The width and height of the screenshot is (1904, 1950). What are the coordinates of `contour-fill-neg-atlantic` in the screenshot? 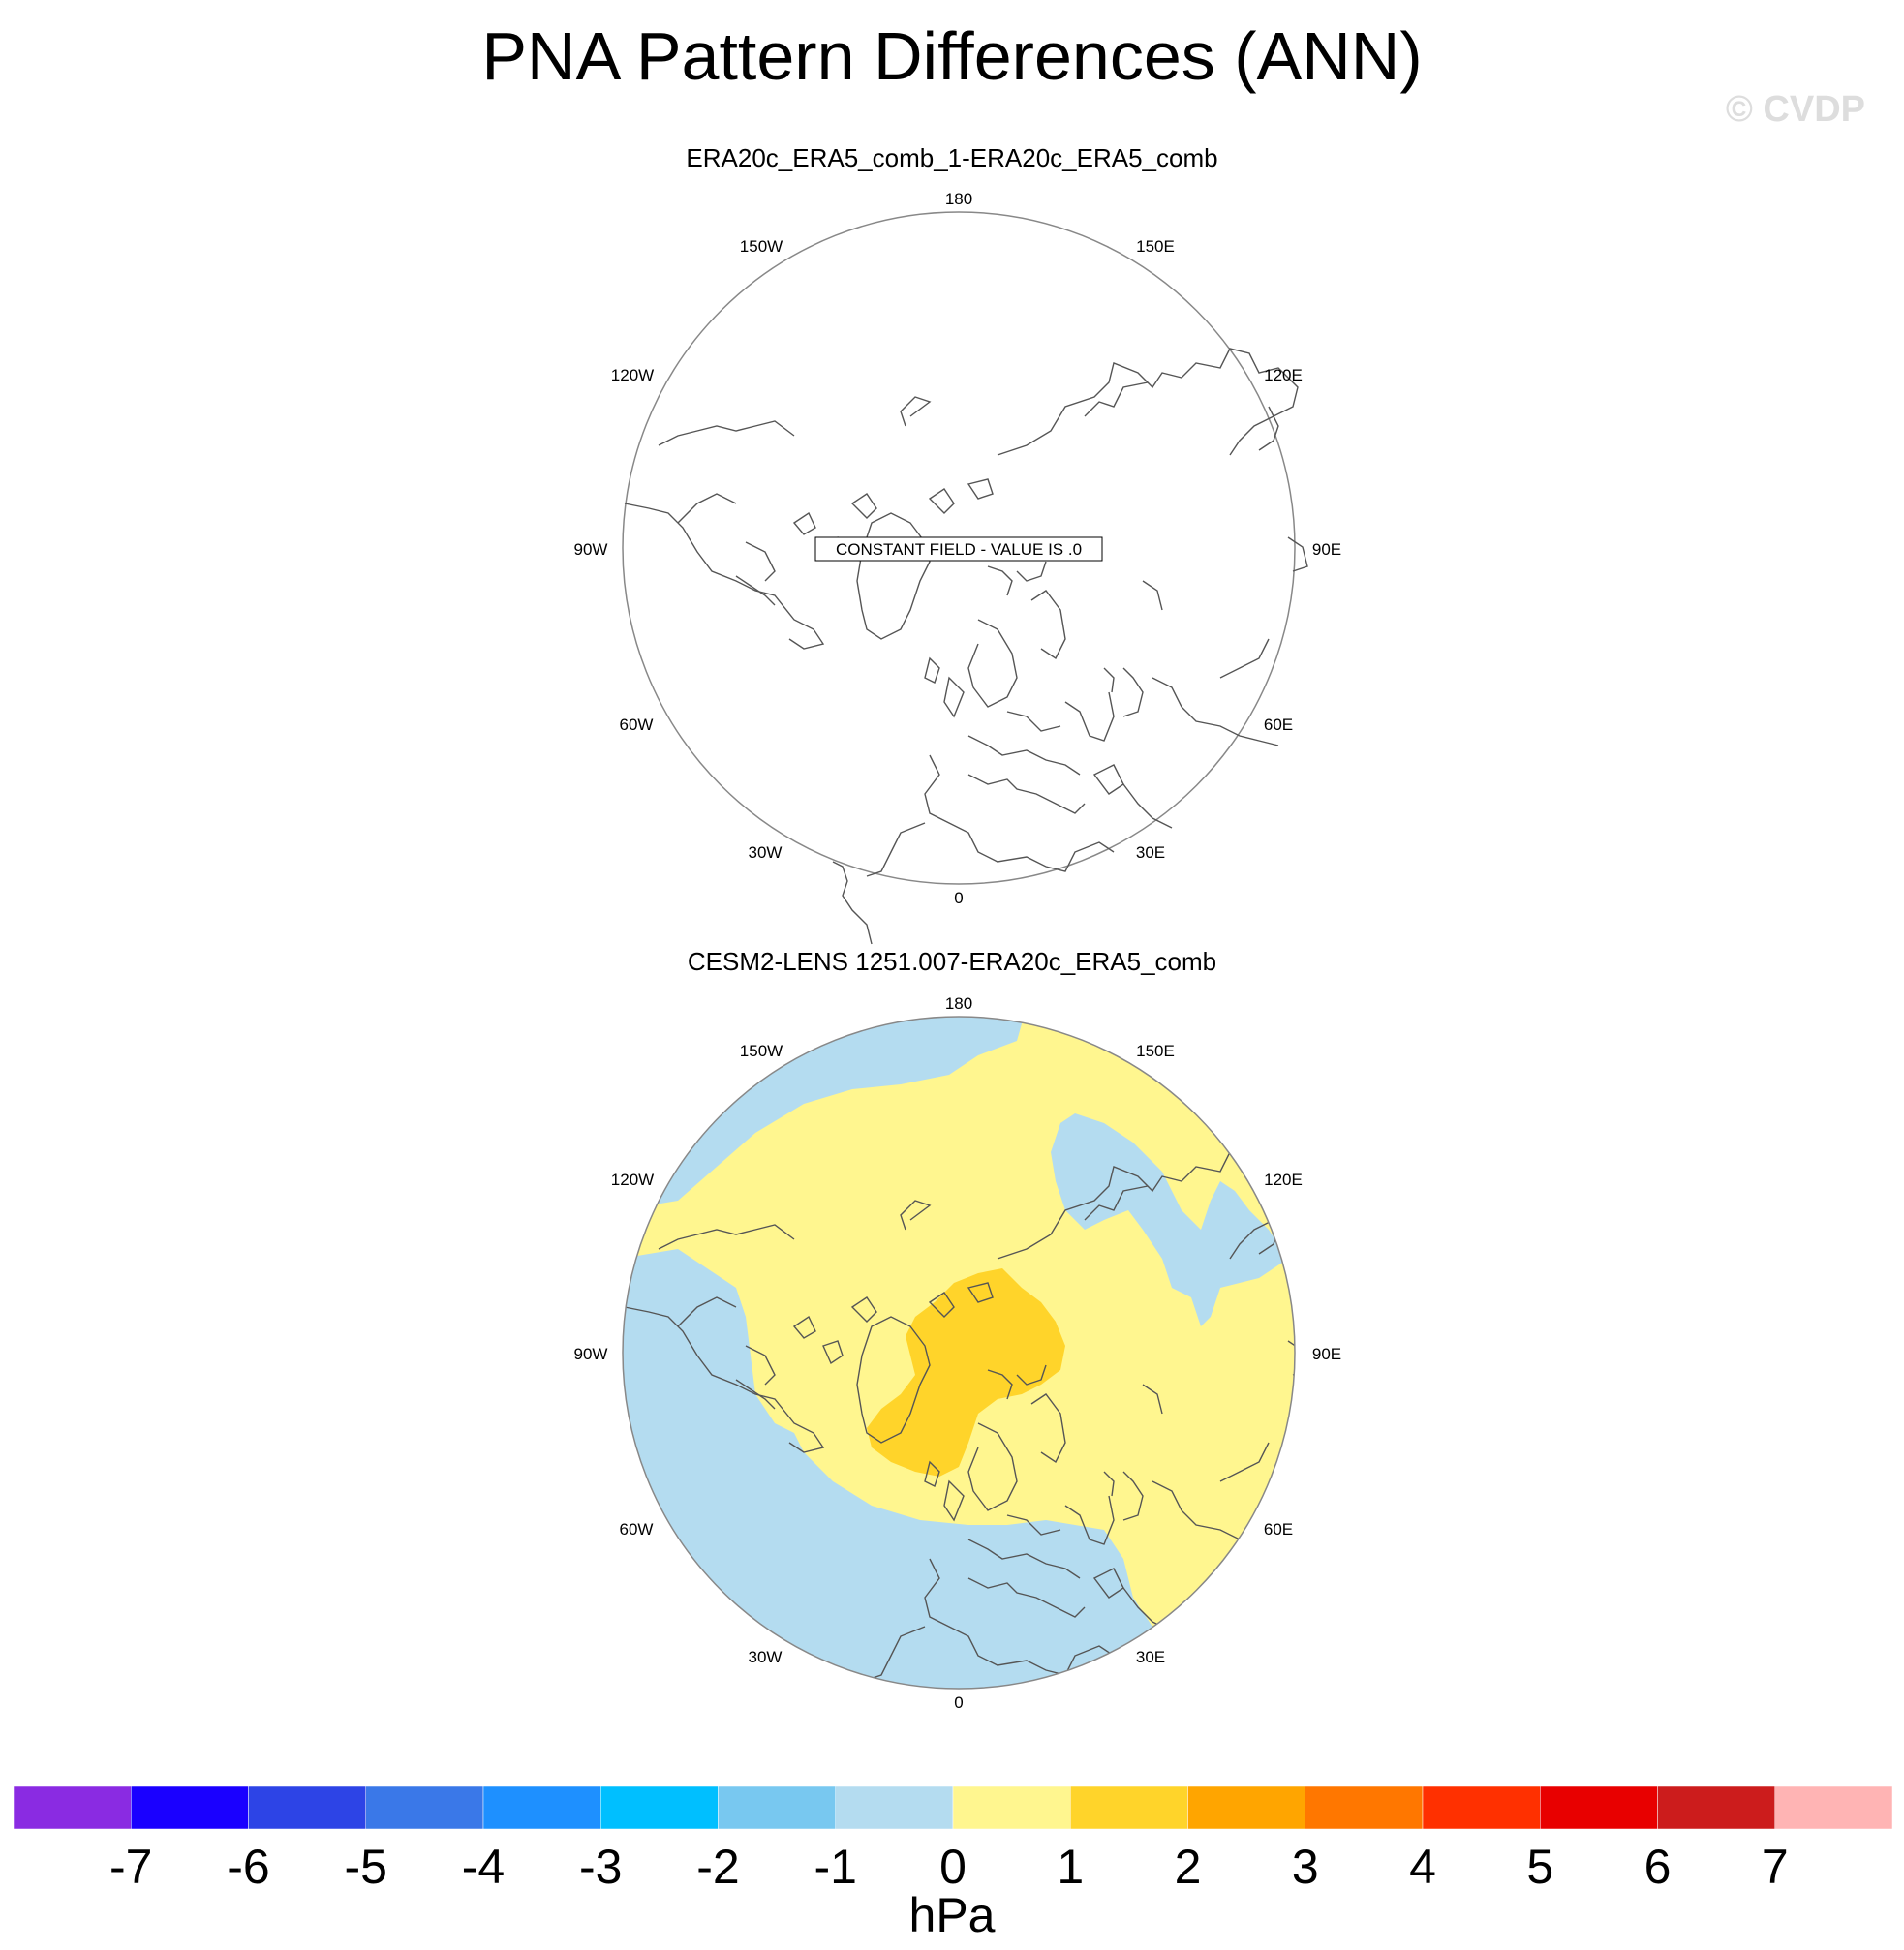 It's located at (959, 1469).